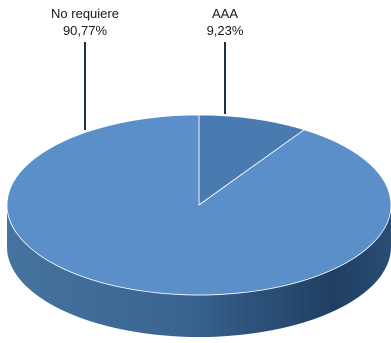  Describe the element at coordinates (252, 160) in the screenshot. I see `pie-slice-aaa` at that location.